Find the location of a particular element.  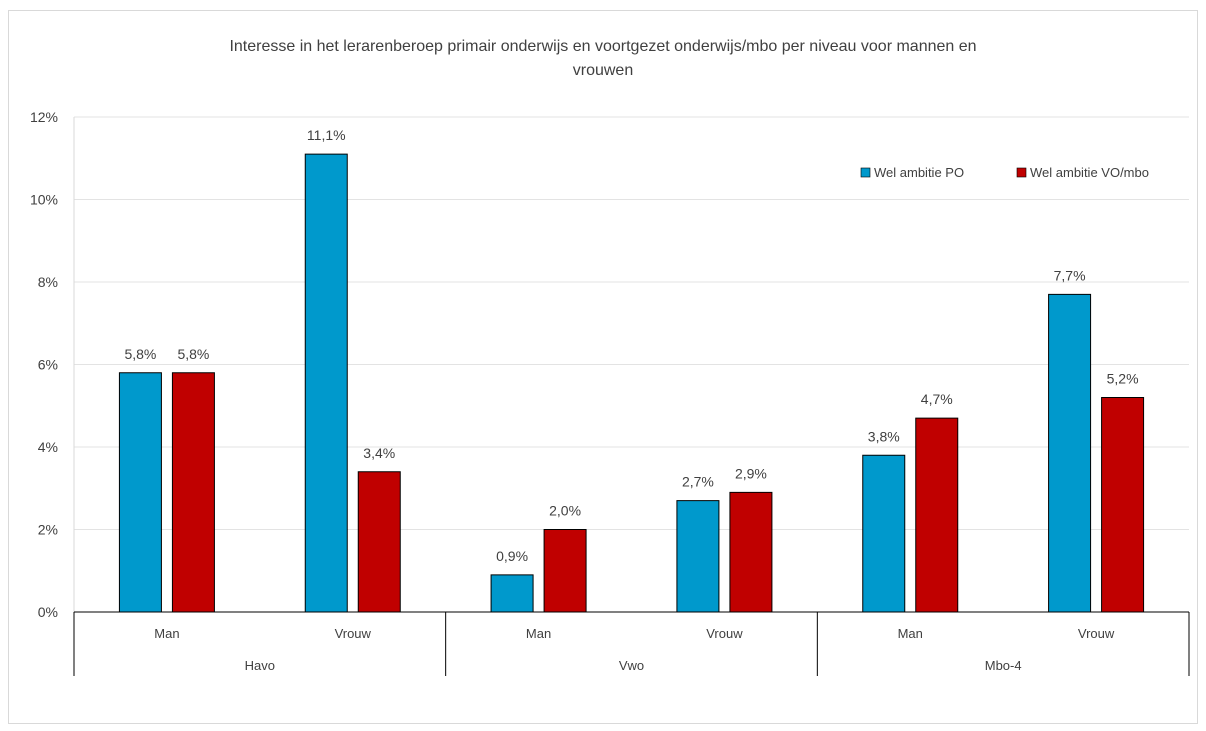

data-label: 5,2% is located at coordinates (1123, 379).